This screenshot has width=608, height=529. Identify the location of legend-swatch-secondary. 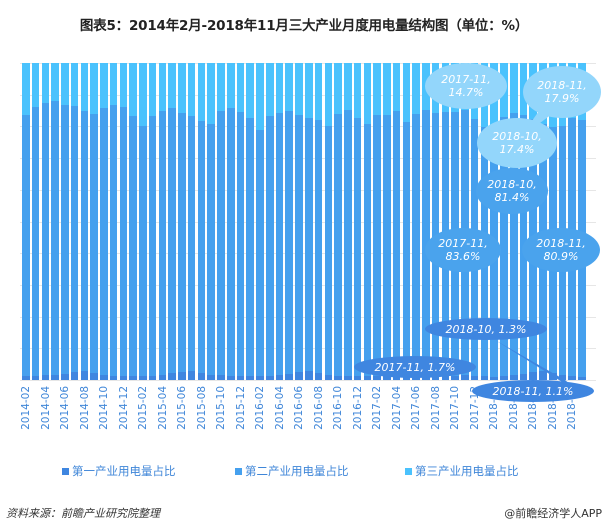
(238, 471).